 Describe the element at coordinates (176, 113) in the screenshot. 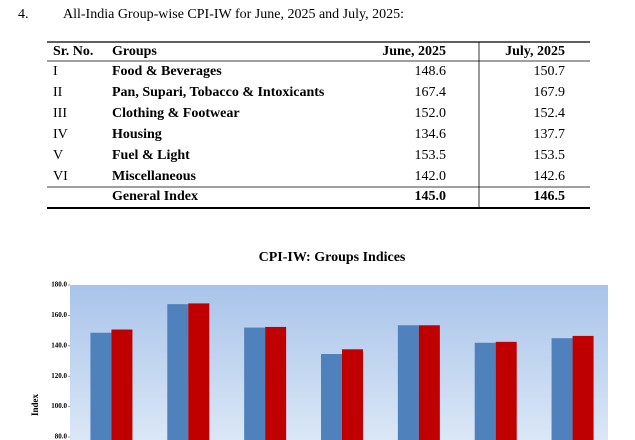

I see `table-cell: Clothing & Footwear` at that location.